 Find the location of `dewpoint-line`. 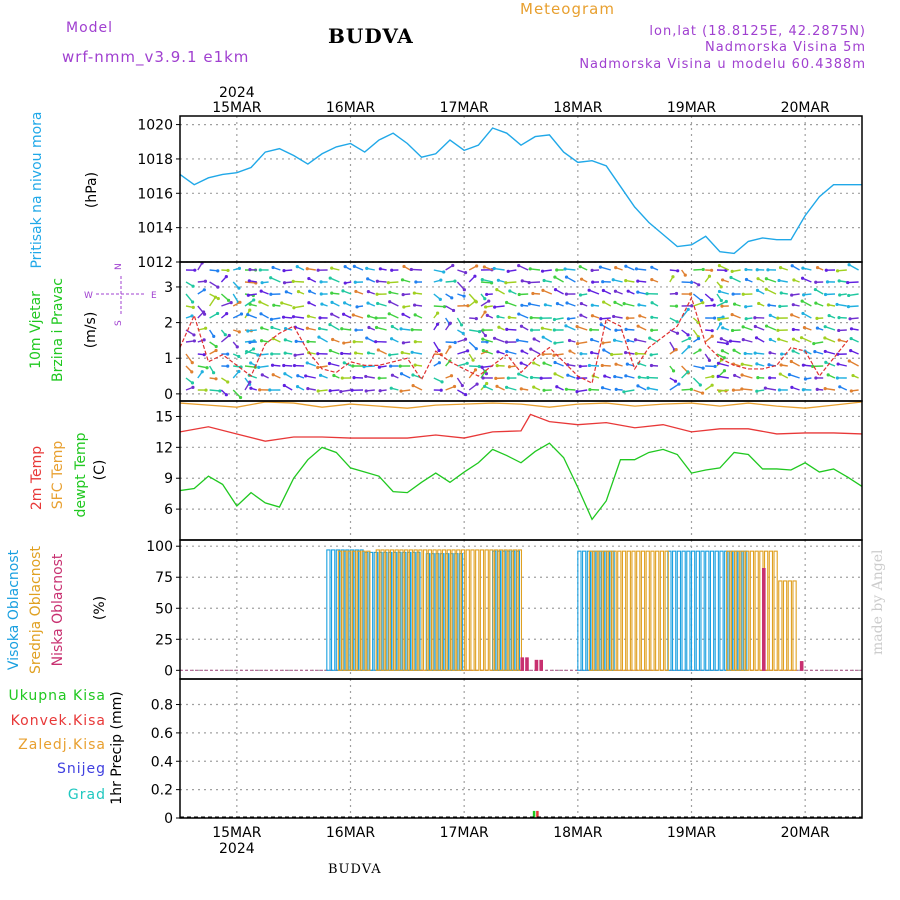

dewpoint-line is located at coordinates (521, 481).